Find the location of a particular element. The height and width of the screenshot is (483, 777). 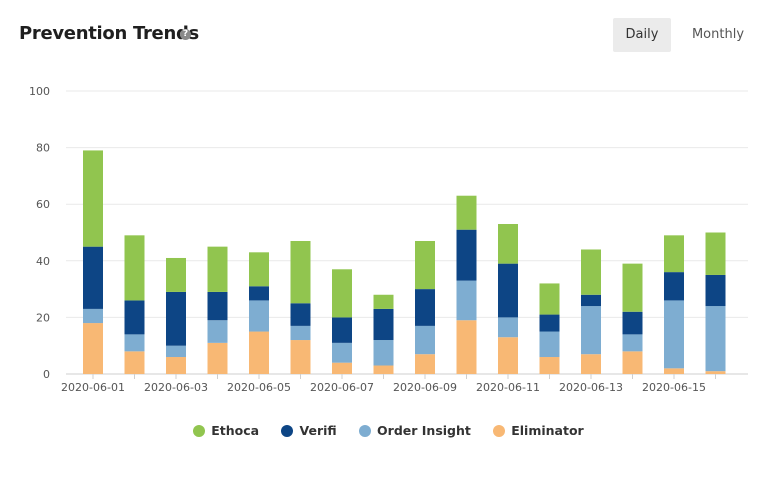

legend-item-eliminator: Eliminator is located at coordinates (538, 430).